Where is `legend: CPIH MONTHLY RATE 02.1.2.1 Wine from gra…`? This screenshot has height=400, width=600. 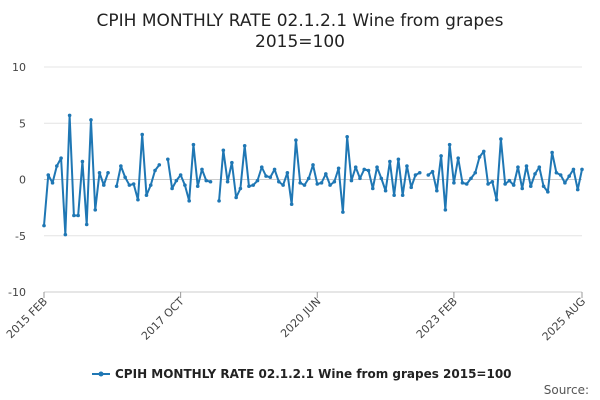 legend: CPIH MONTHLY RATE 02.1.2.1 Wine from gra… is located at coordinates (302, 374).